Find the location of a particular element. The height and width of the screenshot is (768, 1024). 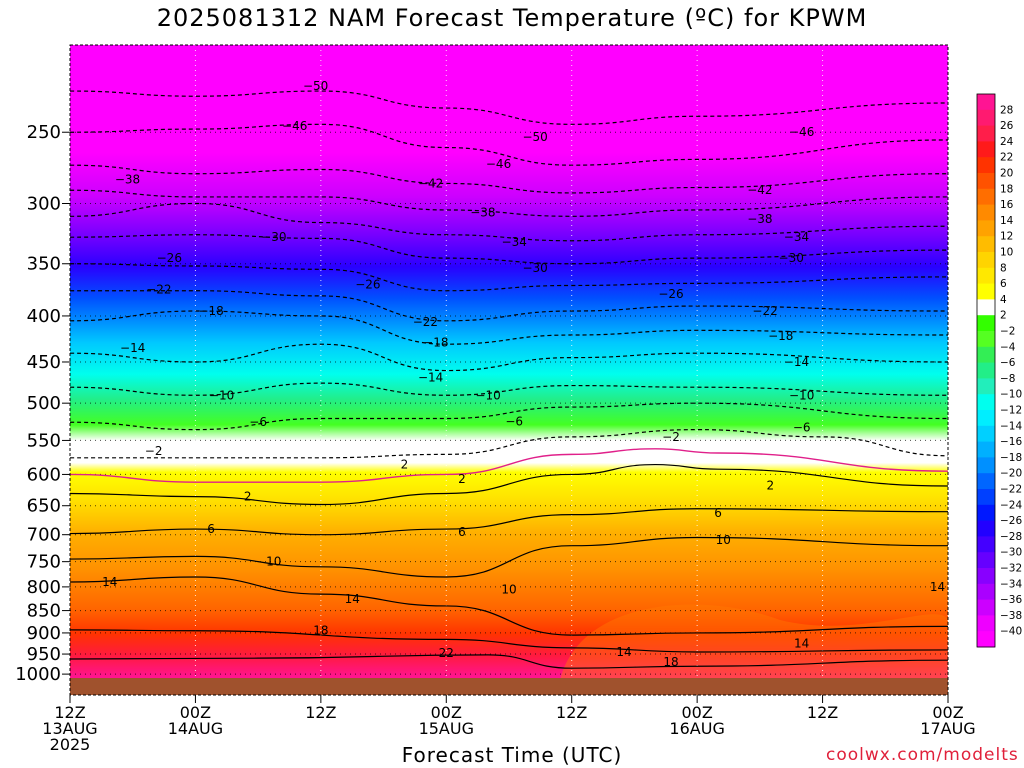

contour-label: 6 is located at coordinates (211, 529).